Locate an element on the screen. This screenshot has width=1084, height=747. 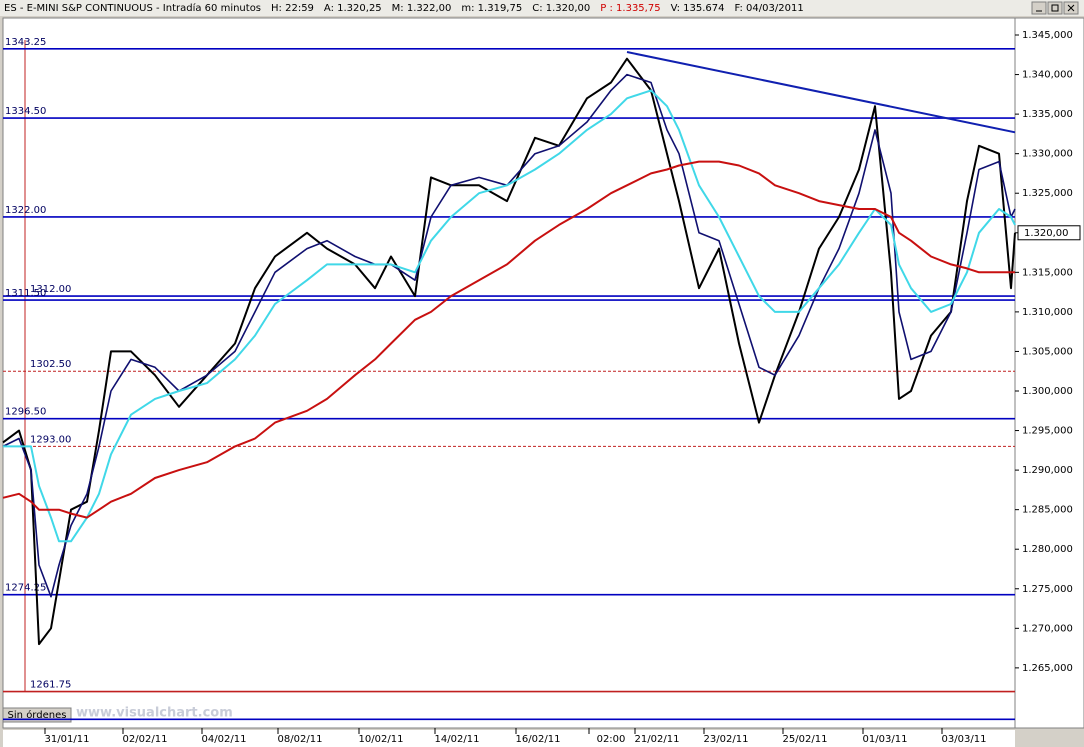
level-label: 1311.50 is located at coordinates (25, 293).